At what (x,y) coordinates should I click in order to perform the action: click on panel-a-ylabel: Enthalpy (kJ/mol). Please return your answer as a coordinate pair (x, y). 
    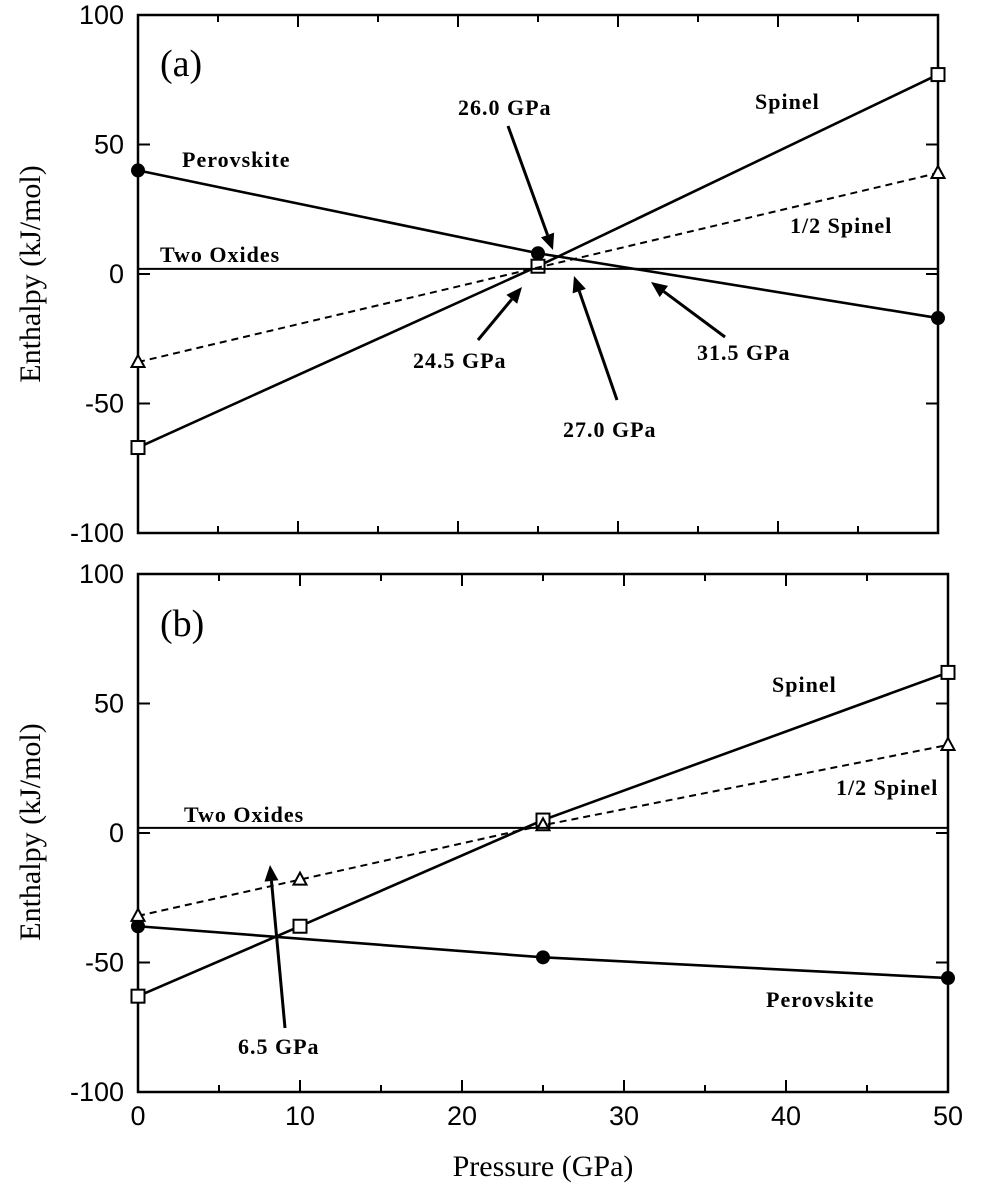
    Looking at the image, I should click on (30, 273).